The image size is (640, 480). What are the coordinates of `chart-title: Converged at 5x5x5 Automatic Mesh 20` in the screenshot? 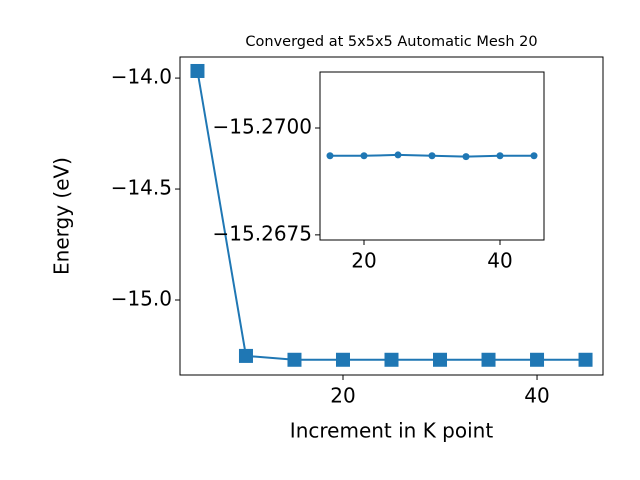 It's located at (391, 42).